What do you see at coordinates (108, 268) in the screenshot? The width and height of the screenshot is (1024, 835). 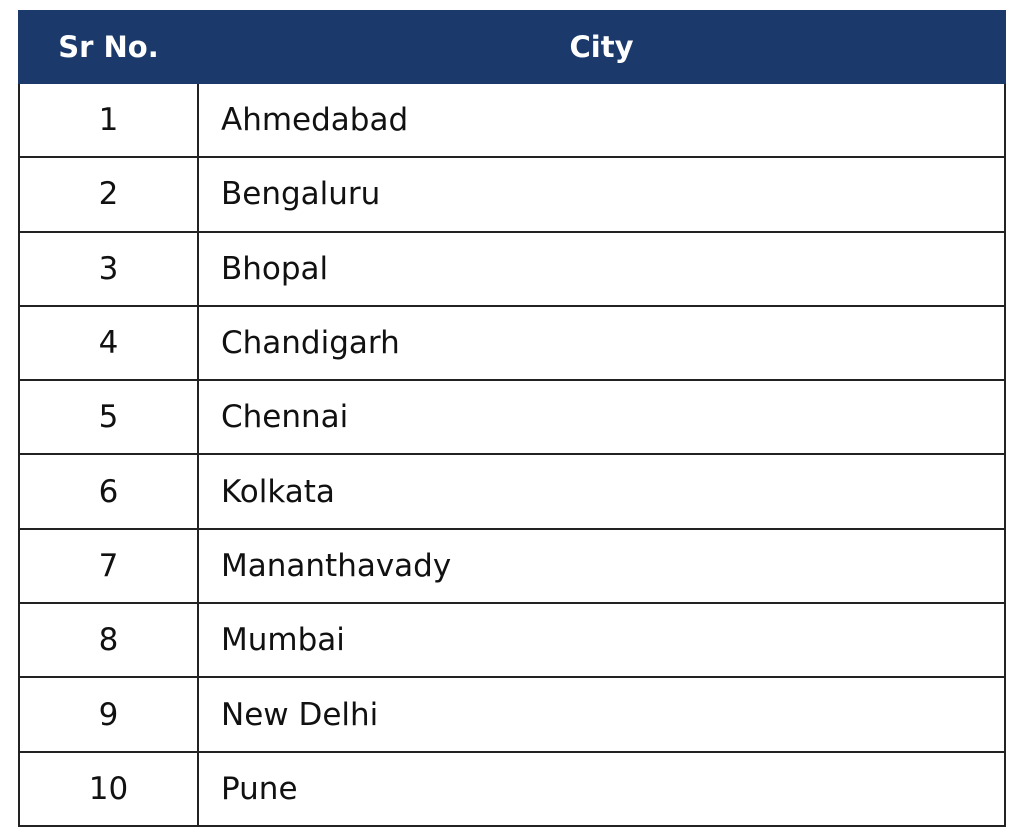 I see `serial-cell: 3` at bounding box center [108, 268].